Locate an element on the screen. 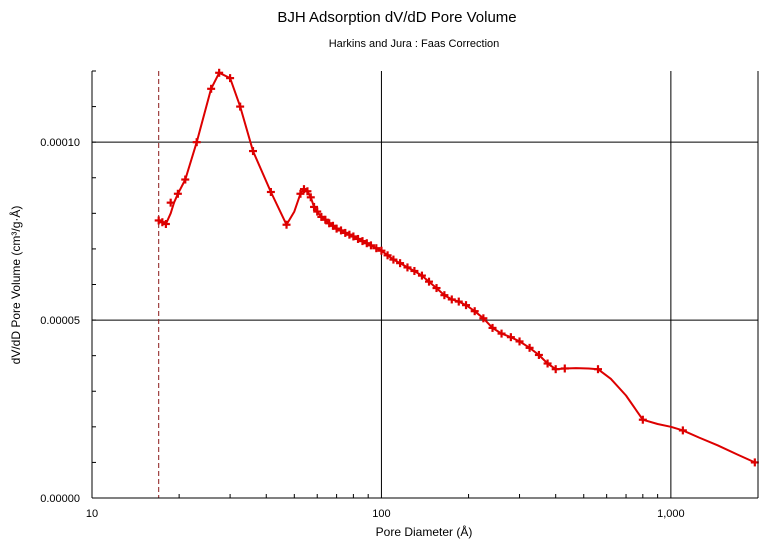 The height and width of the screenshot is (554, 777). x-tick-label: 1,000 is located at coordinates (671, 514).